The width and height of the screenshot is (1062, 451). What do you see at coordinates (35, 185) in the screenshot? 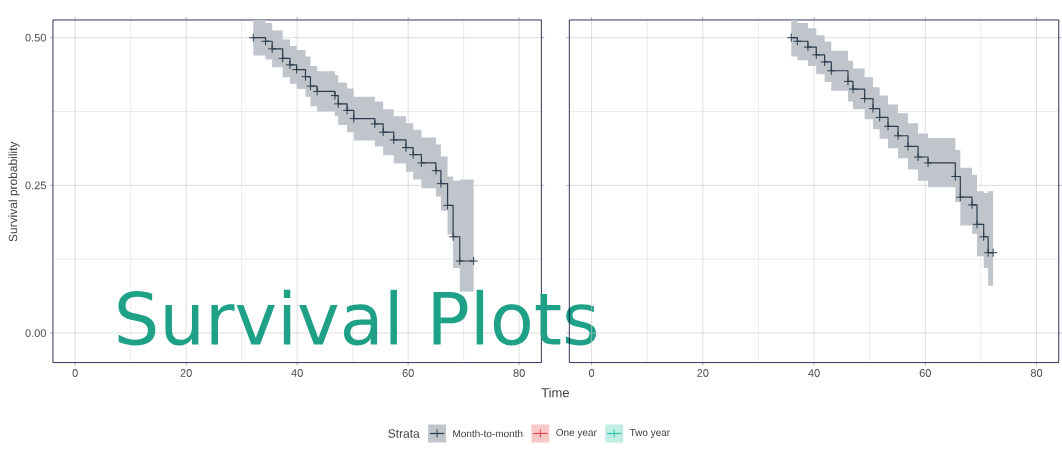
I see `y-tick-label: 0.25` at bounding box center [35, 185].